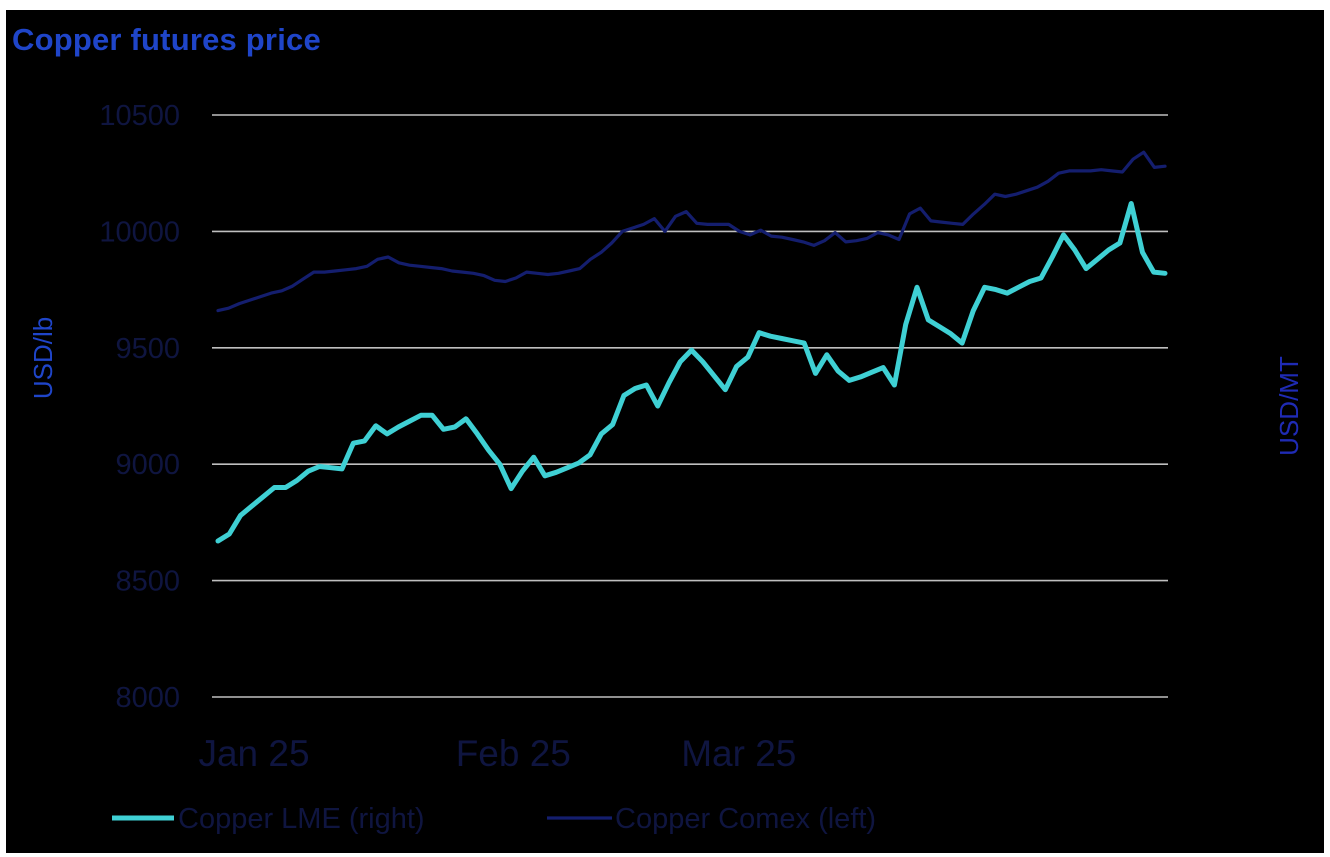 This screenshot has height=857, width=1330. What do you see at coordinates (513, 753) in the screenshot?
I see `x-tick-label: Feb 25` at bounding box center [513, 753].